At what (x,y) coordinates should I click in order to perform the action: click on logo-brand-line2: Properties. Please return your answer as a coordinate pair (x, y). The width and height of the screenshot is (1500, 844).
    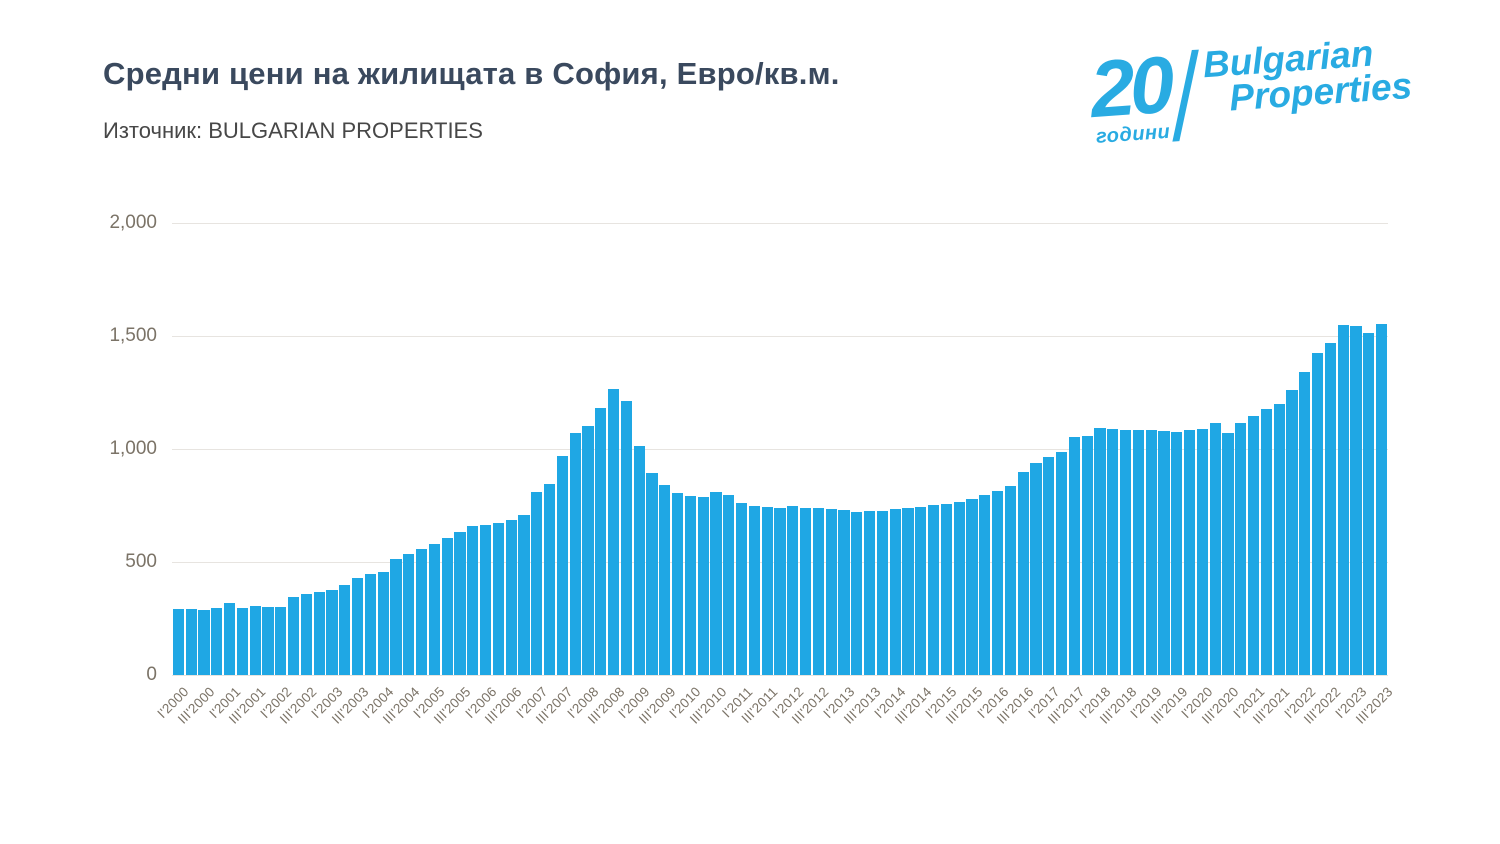
    Looking at the image, I should click on (1320, 91).